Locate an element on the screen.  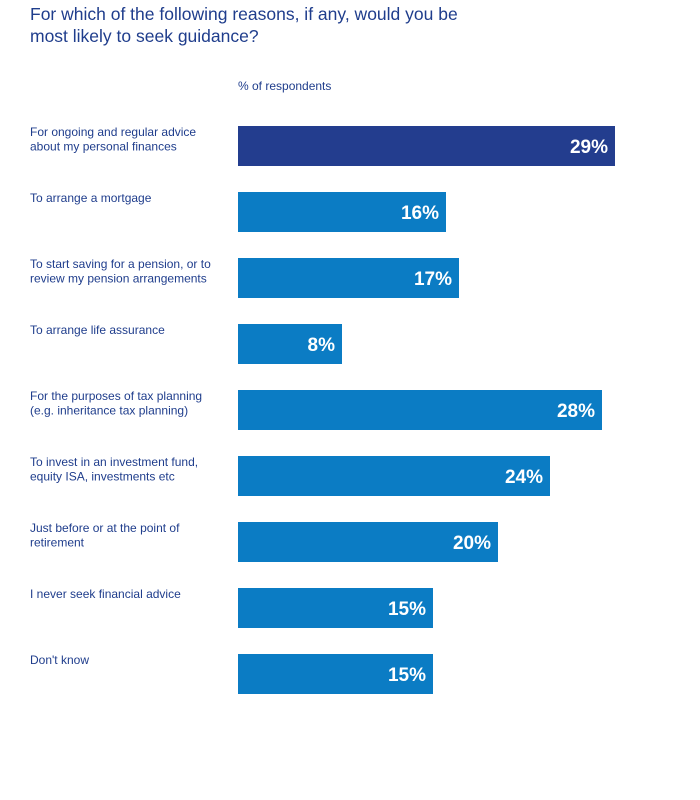
category-label: To arrange life assurance is located at coordinates (97, 330).